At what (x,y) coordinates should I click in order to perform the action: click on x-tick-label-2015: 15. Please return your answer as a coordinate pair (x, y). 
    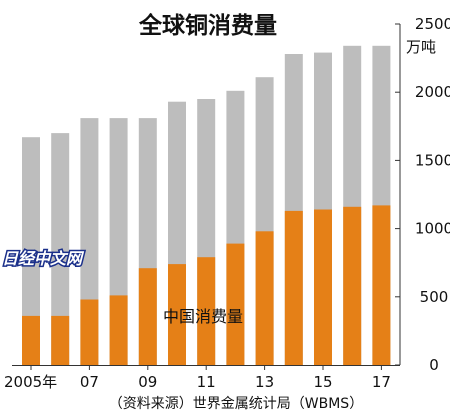
    Looking at the image, I should click on (322, 382).